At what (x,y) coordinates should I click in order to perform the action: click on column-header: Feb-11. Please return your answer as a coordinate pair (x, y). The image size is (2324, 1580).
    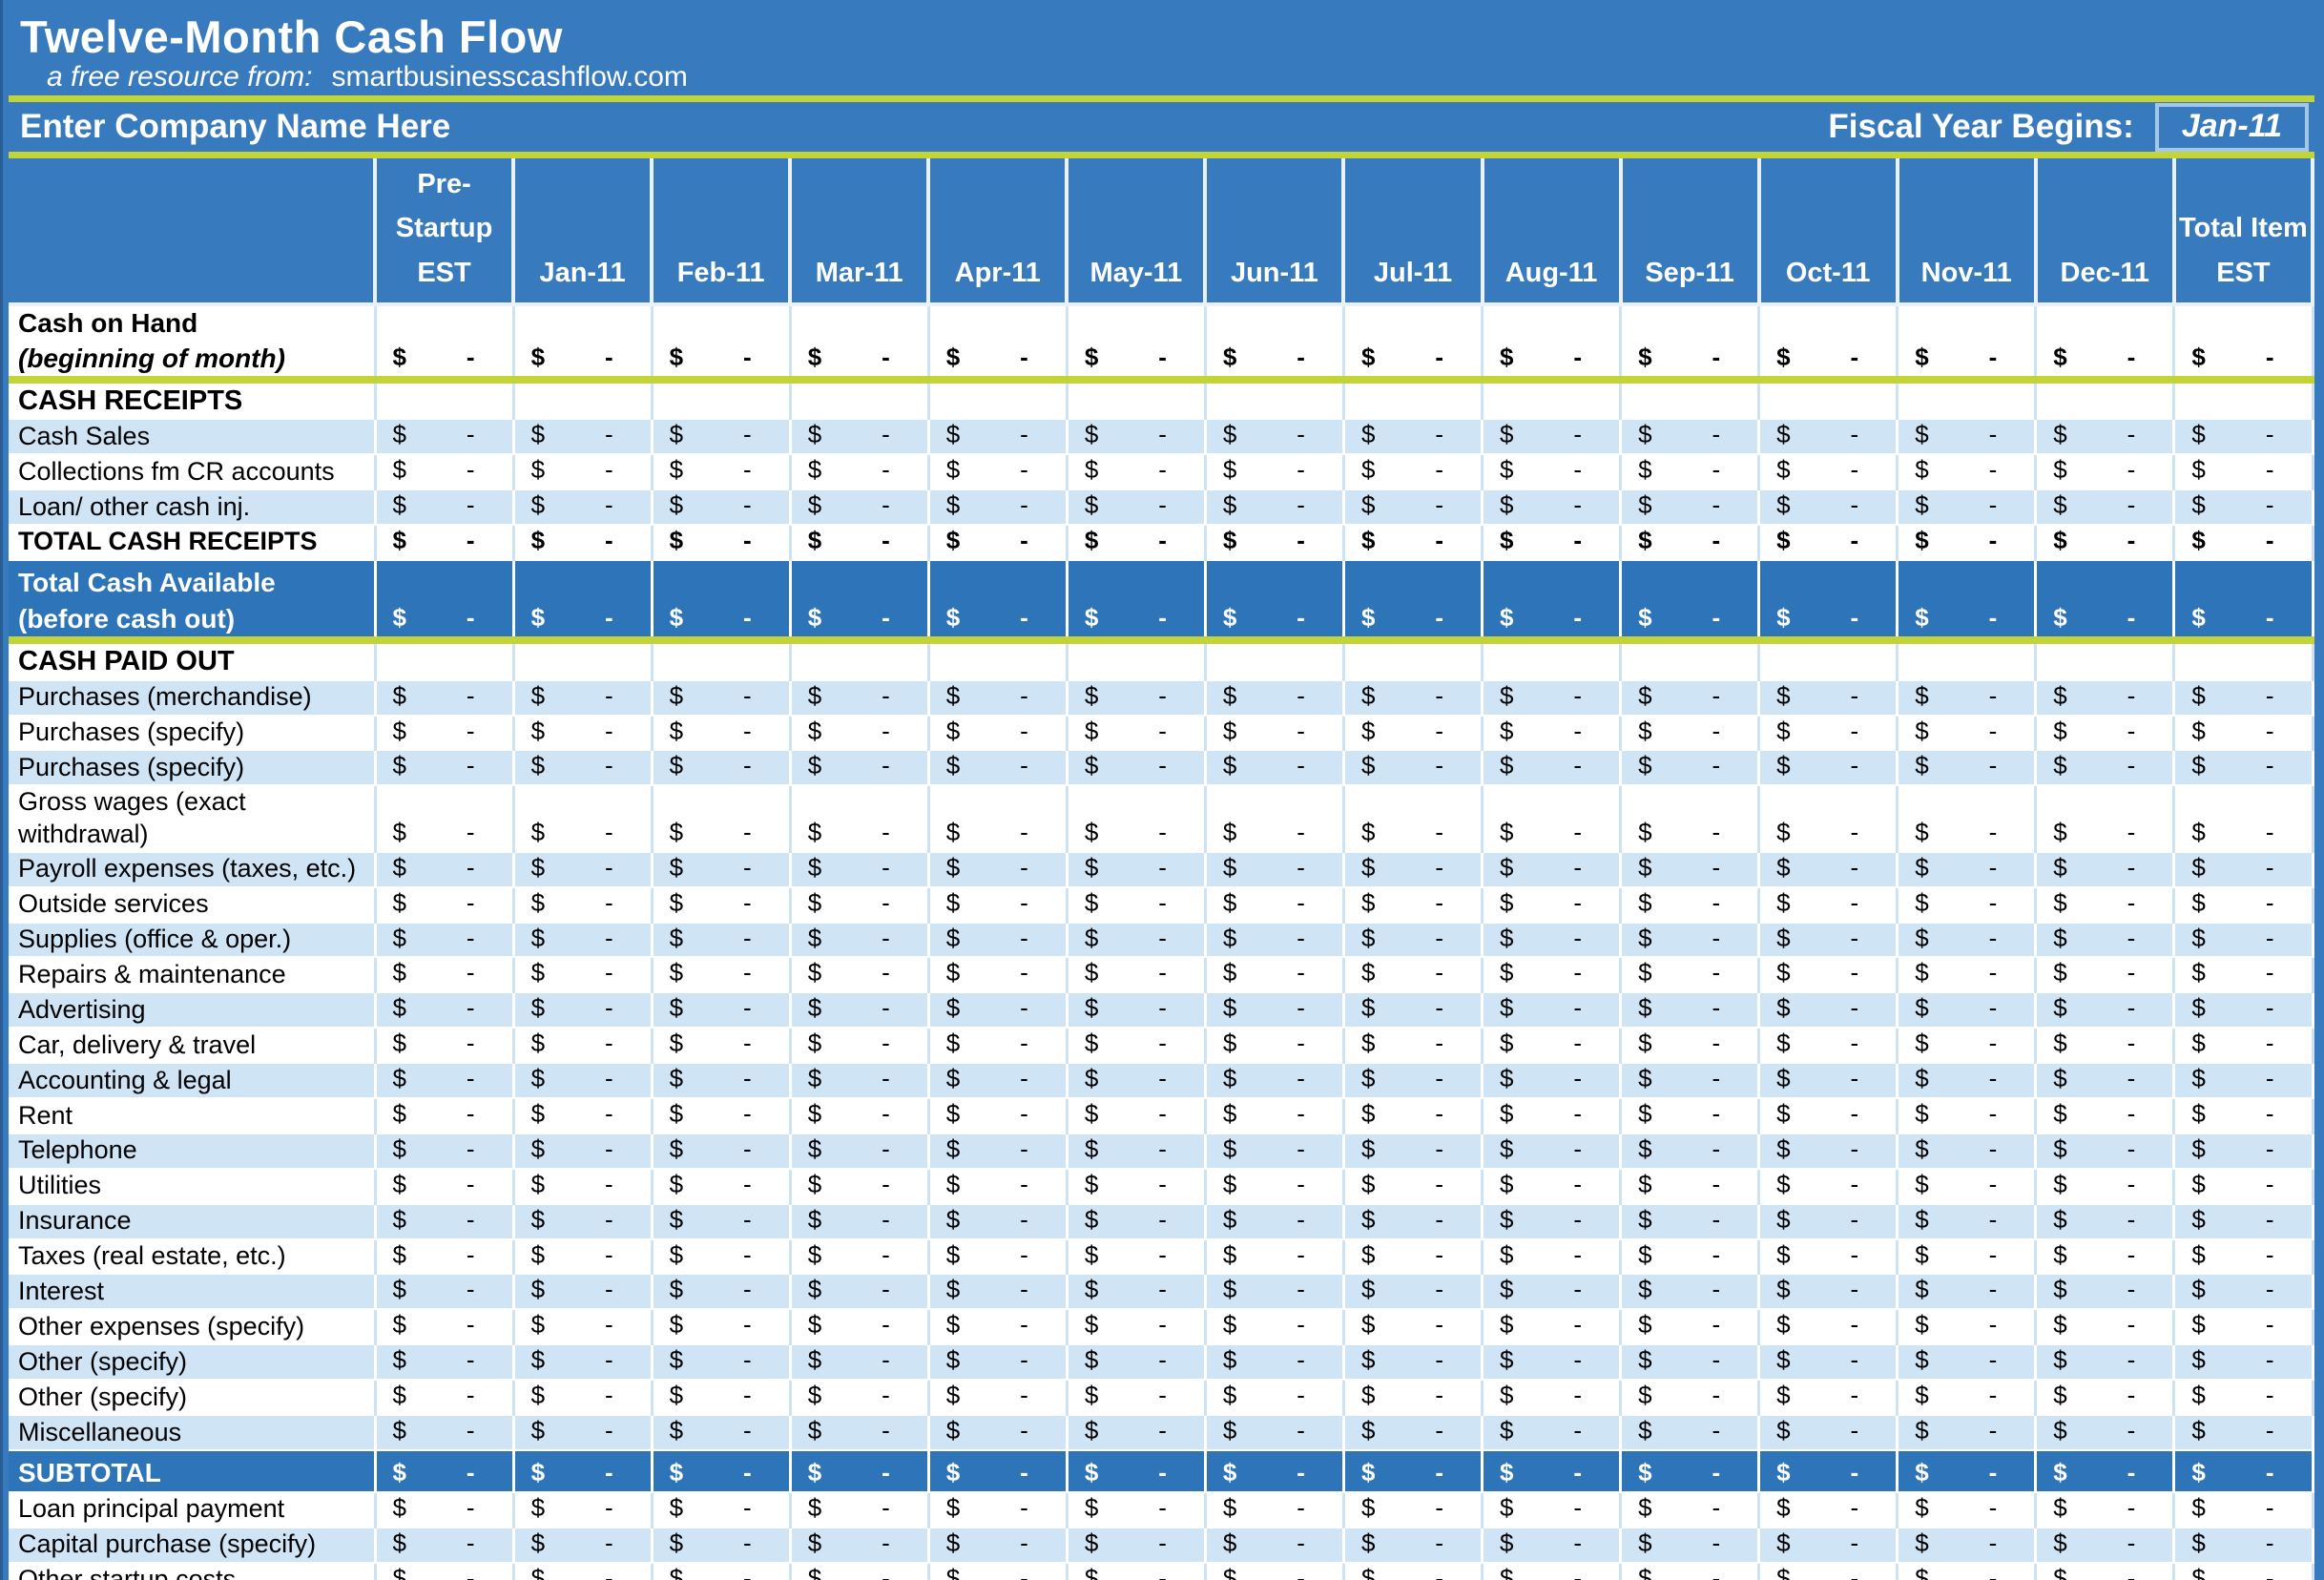
    Looking at the image, I should click on (722, 232).